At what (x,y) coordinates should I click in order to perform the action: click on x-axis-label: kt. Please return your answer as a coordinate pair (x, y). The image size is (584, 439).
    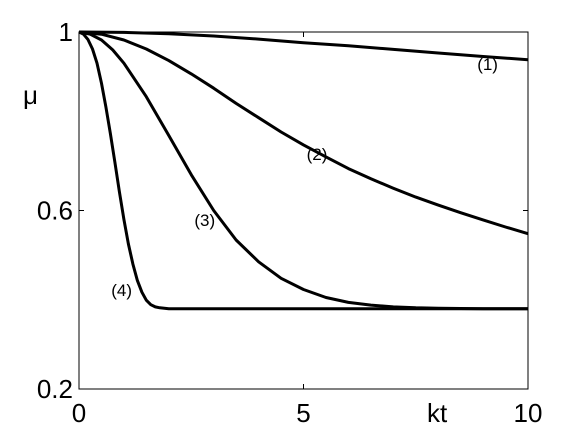
    Looking at the image, I should click on (437, 413).